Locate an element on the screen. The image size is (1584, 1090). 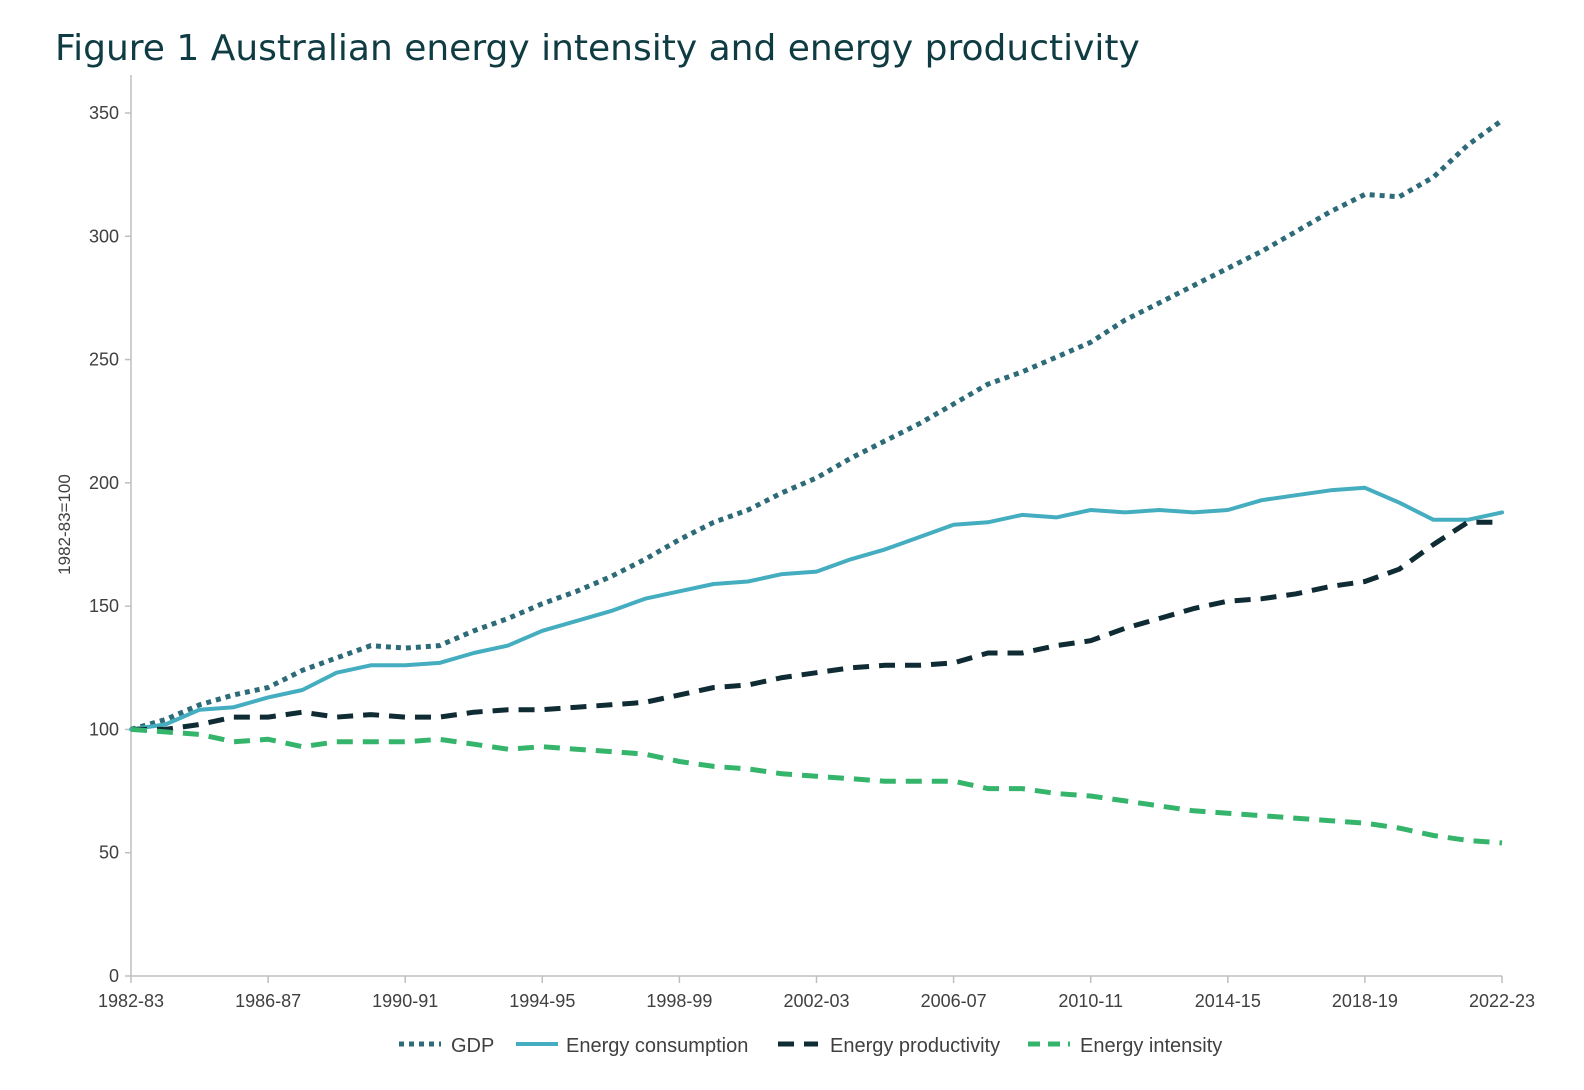
legend-label: Energy consumption is located at coordinates (657, 1046).